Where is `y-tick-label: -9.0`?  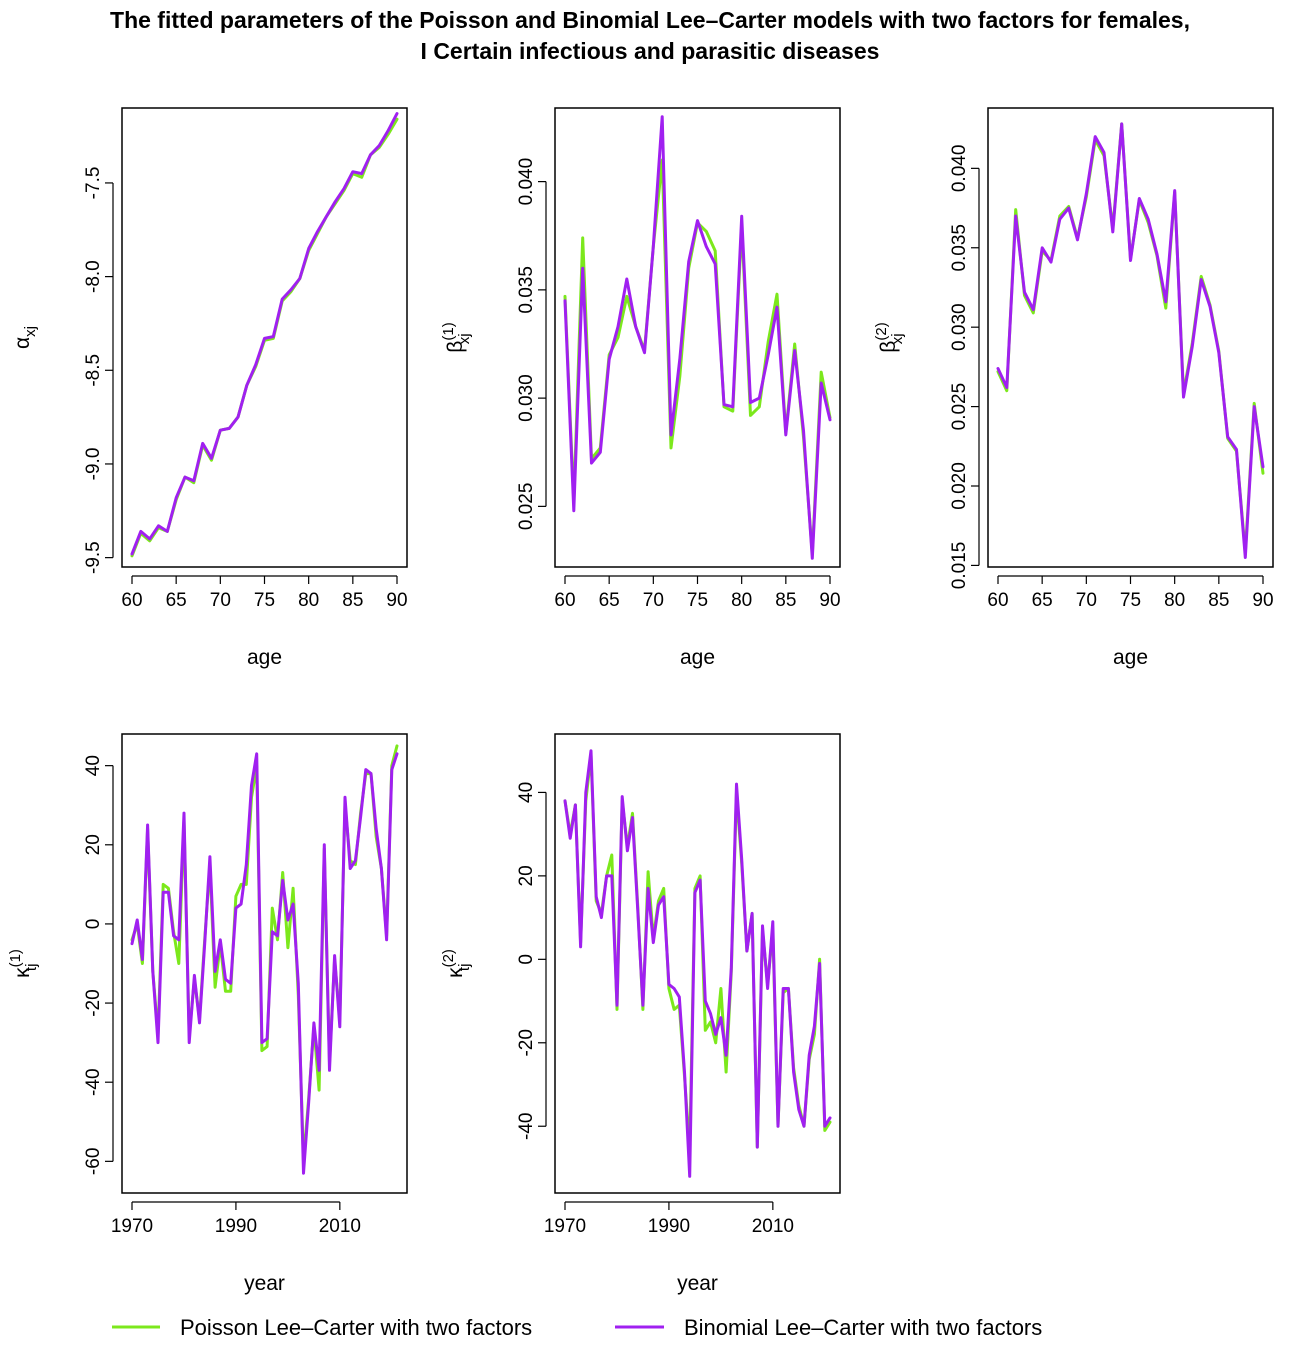
y-tick-label: -9.0 is located at coordinates (93, 464).